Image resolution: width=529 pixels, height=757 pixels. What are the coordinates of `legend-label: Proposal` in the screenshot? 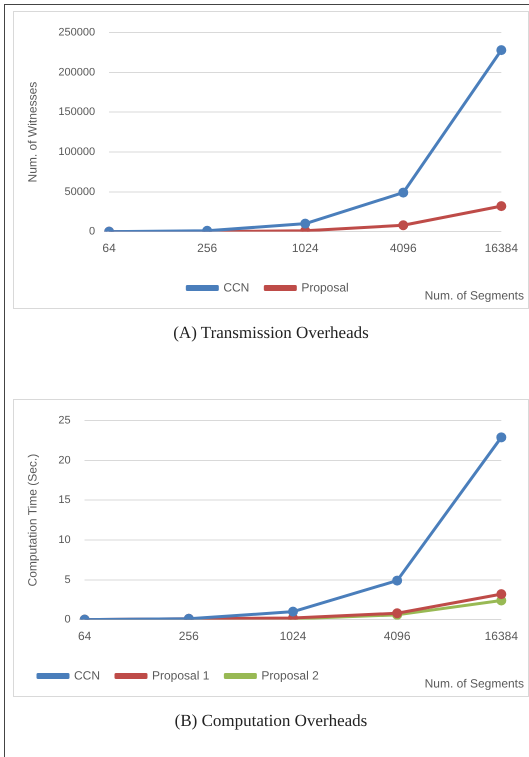 It's located at (325, 287).